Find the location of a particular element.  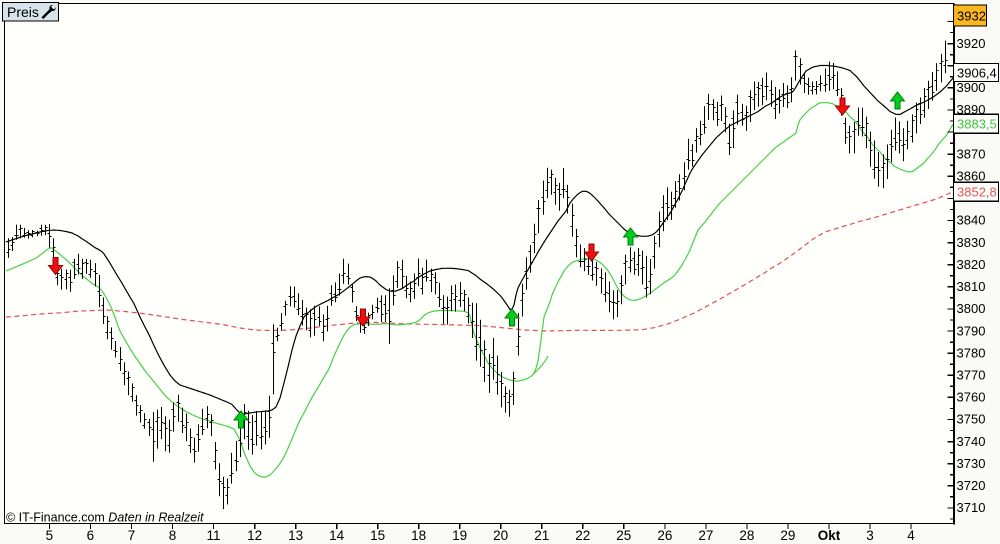

svg-text: 3780 is located at coordinates (971, 352).